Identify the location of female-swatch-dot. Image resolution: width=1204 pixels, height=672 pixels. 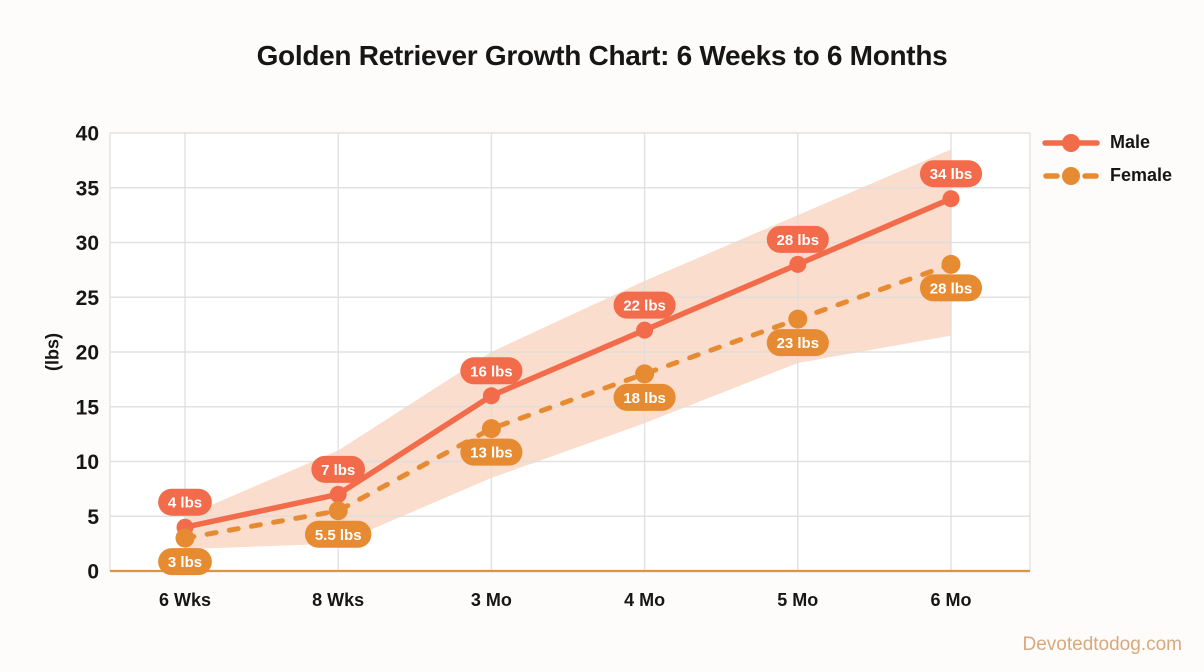
(1071, 175).